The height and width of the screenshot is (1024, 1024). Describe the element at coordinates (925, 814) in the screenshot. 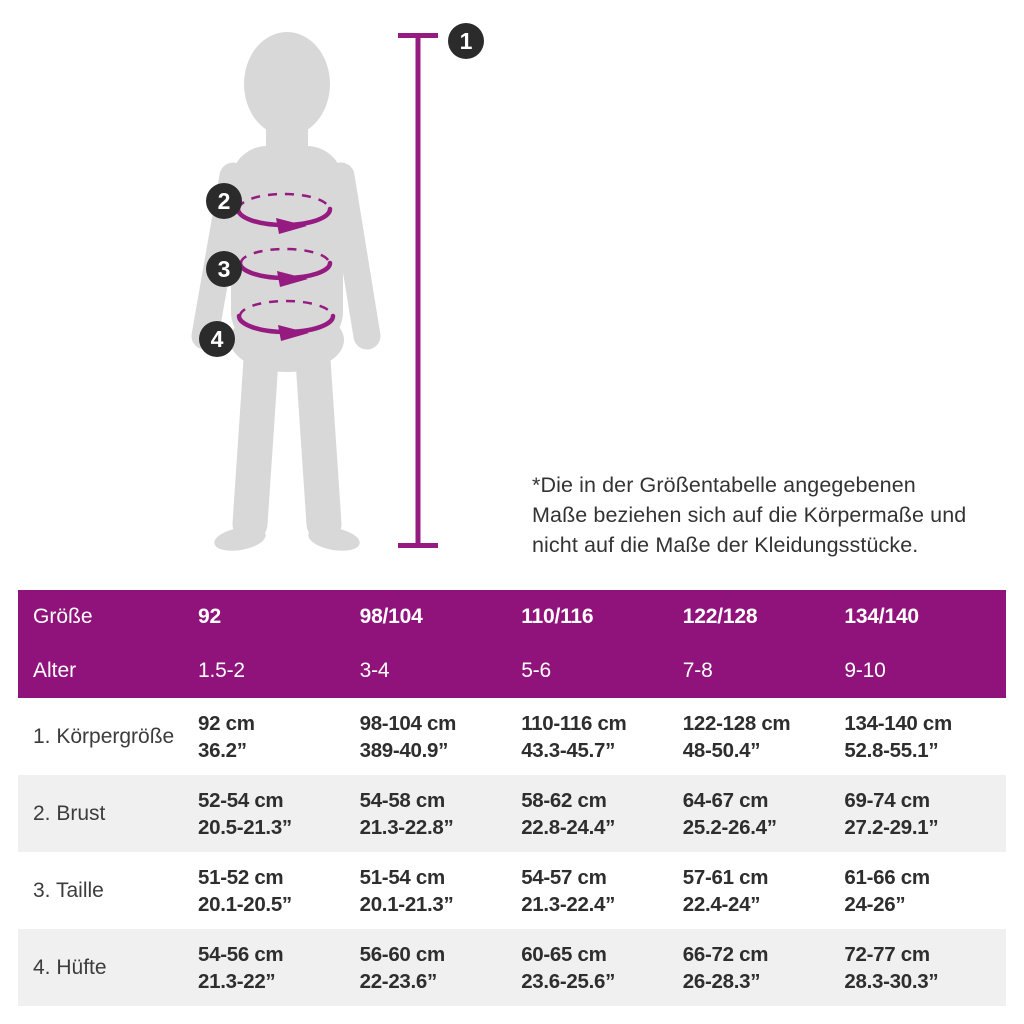

I see `value-cell: 69-74 cm 27.2-29.1”` at that location.